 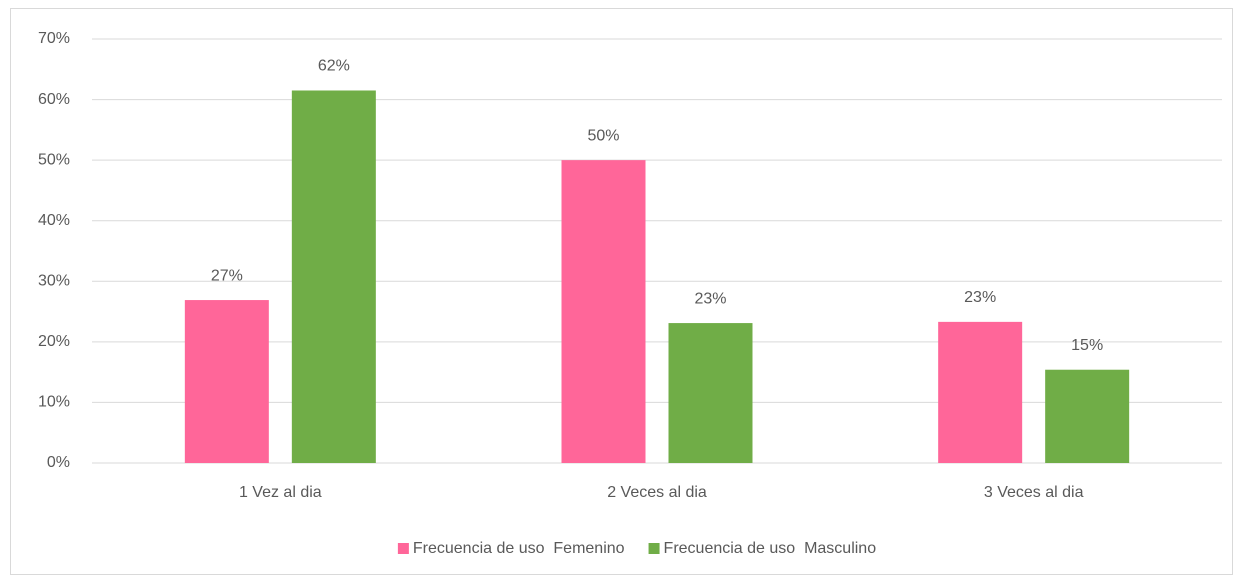 What do you see at coordinates (280, 492) in the screenshot?
I see `x-tick-label: 1 Vez al dia` at bounding box center [280, 492].